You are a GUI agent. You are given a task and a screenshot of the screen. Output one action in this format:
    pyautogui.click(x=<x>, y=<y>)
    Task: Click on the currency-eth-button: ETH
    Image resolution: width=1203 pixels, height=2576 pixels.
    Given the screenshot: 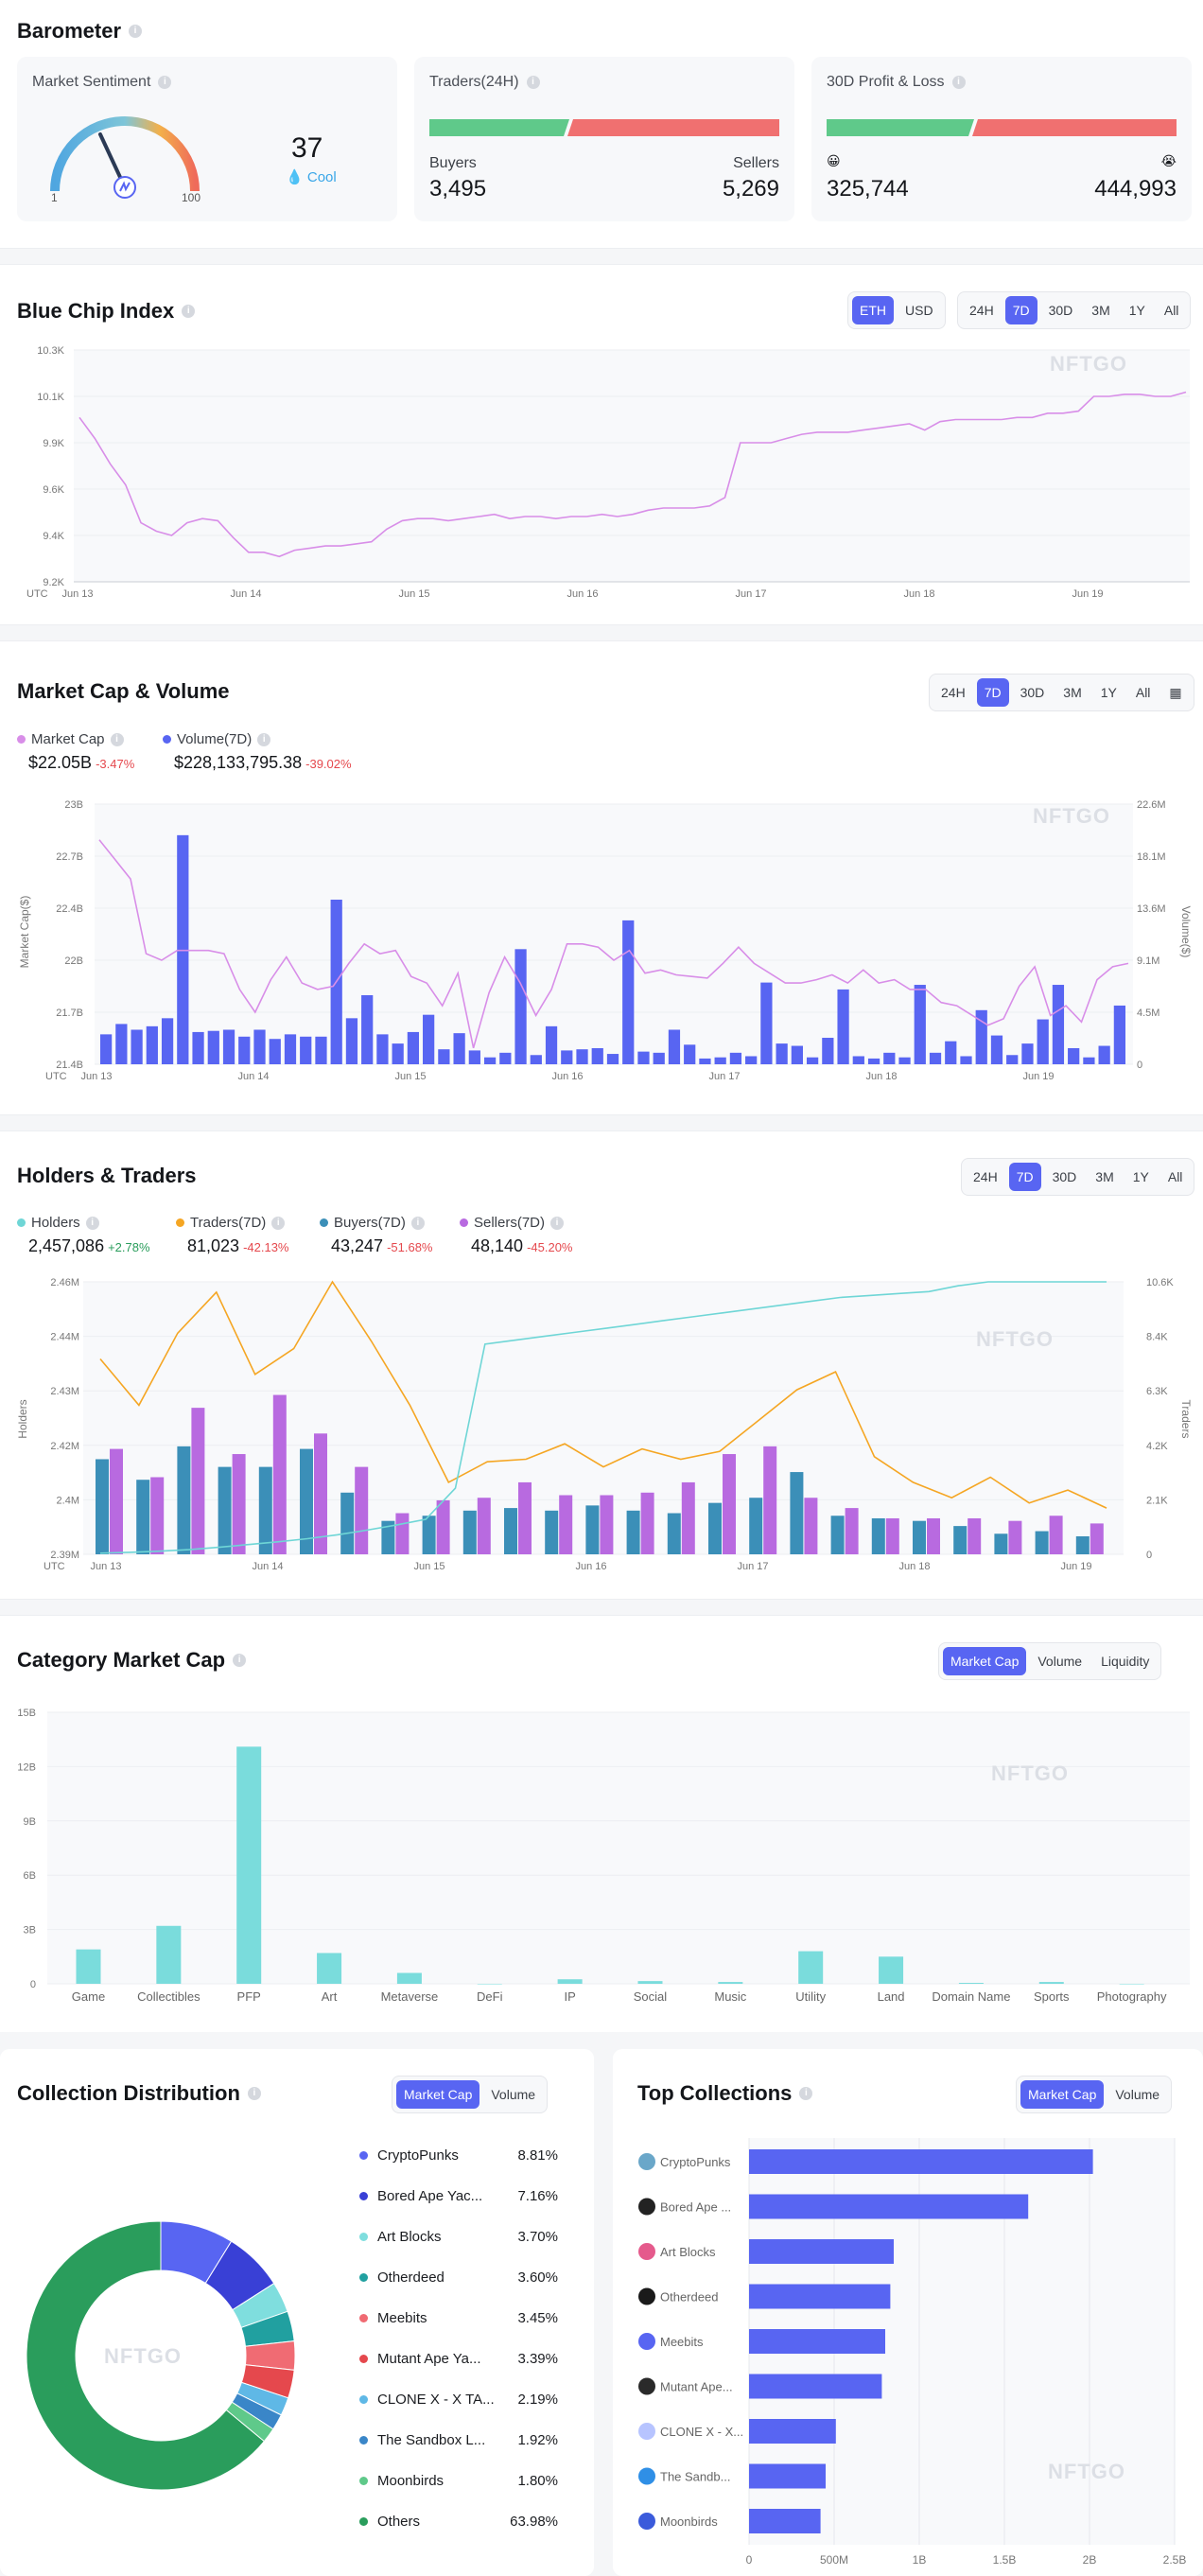 What is the action you would take?
    pyautogui.click(x=873, y=310)
    